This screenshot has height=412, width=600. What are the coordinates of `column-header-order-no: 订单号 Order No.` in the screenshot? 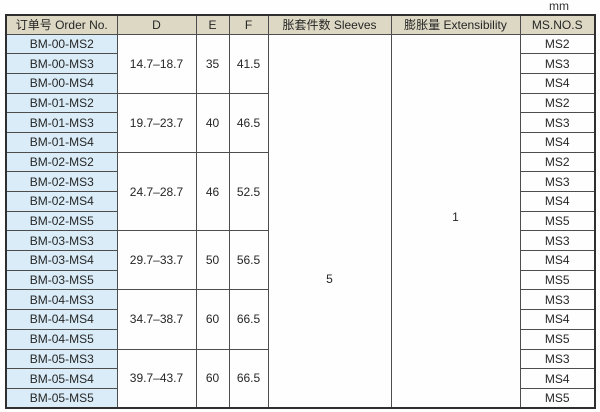 It's located at (61, 24).